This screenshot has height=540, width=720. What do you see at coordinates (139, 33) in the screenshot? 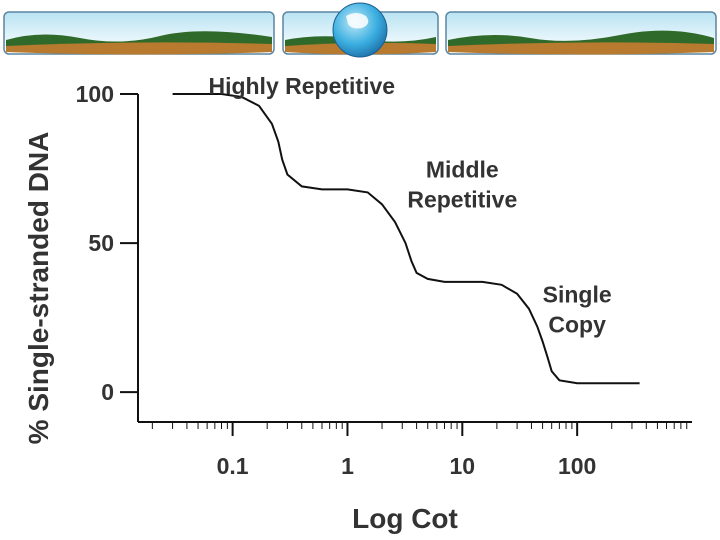
I see `banner-panel-left` at bounding box center [139, 33].